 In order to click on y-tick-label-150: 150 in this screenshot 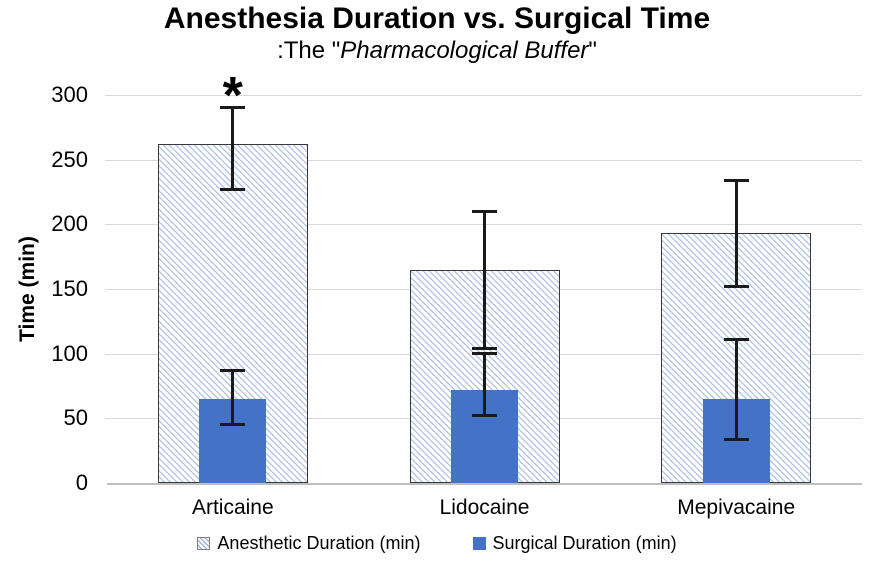, I will do `click(69, 288)`.